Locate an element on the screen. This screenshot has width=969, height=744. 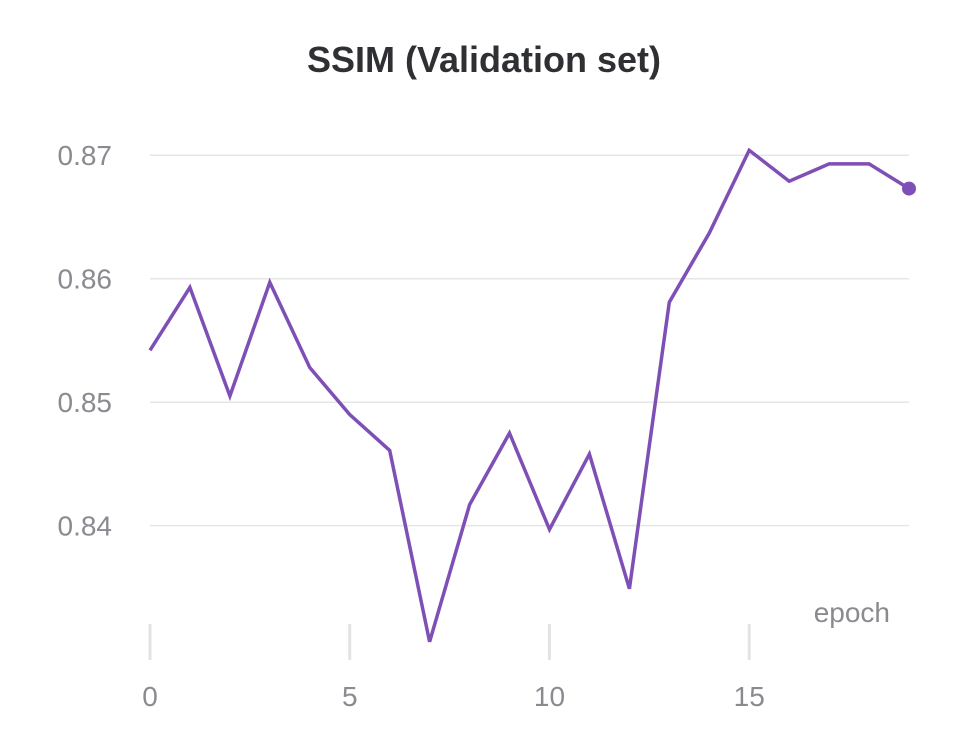
x-axis-label: epoch is located at coordinates (852, 612).